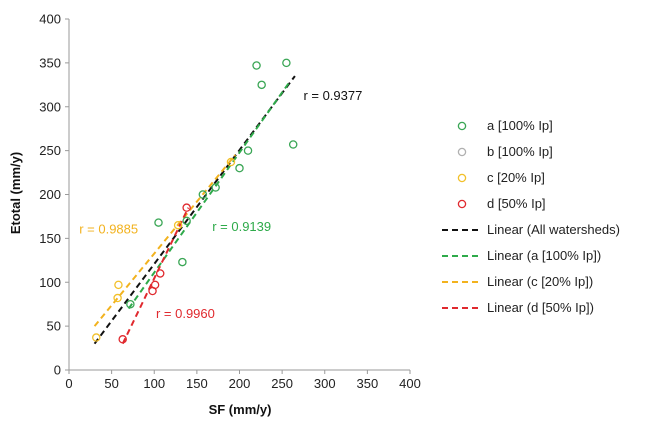 This screenshot has height=421, width=648. What do you see at coordinates (108, 229) in the screenshot?
I see `r-annotation: r = 0.9885` at bounding box center [108, 229].